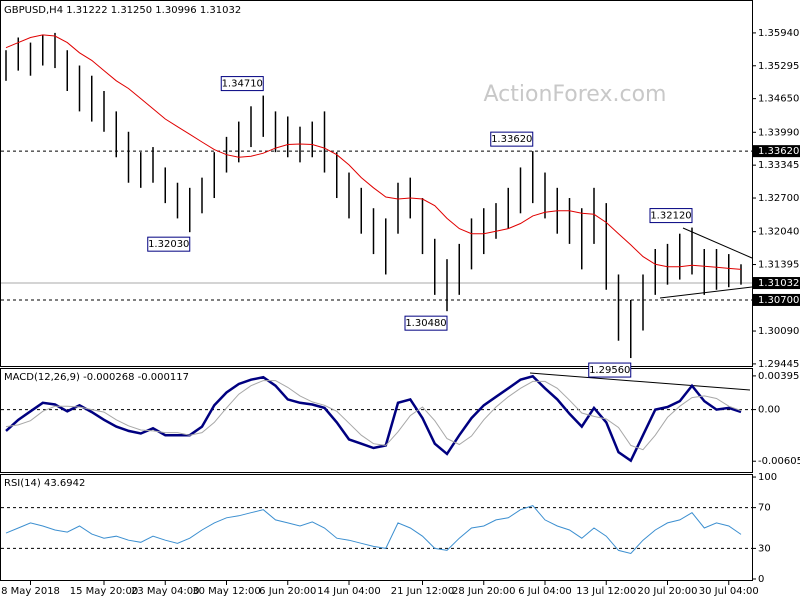  What do you see at coordinates (778, 331) in the screenshot?
I see `y-tick-label: 1.30090` at bounding box center [778, 331].